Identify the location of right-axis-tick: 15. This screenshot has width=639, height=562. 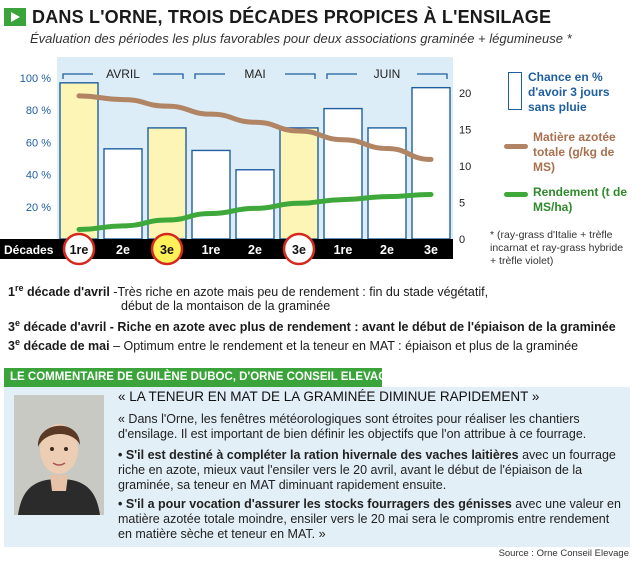
(465, 131).